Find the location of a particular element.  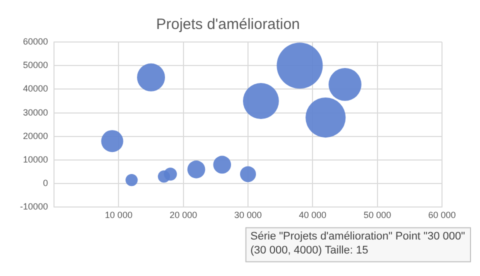

x-tick-label: 50 000 is located at coordinates (378, 215).